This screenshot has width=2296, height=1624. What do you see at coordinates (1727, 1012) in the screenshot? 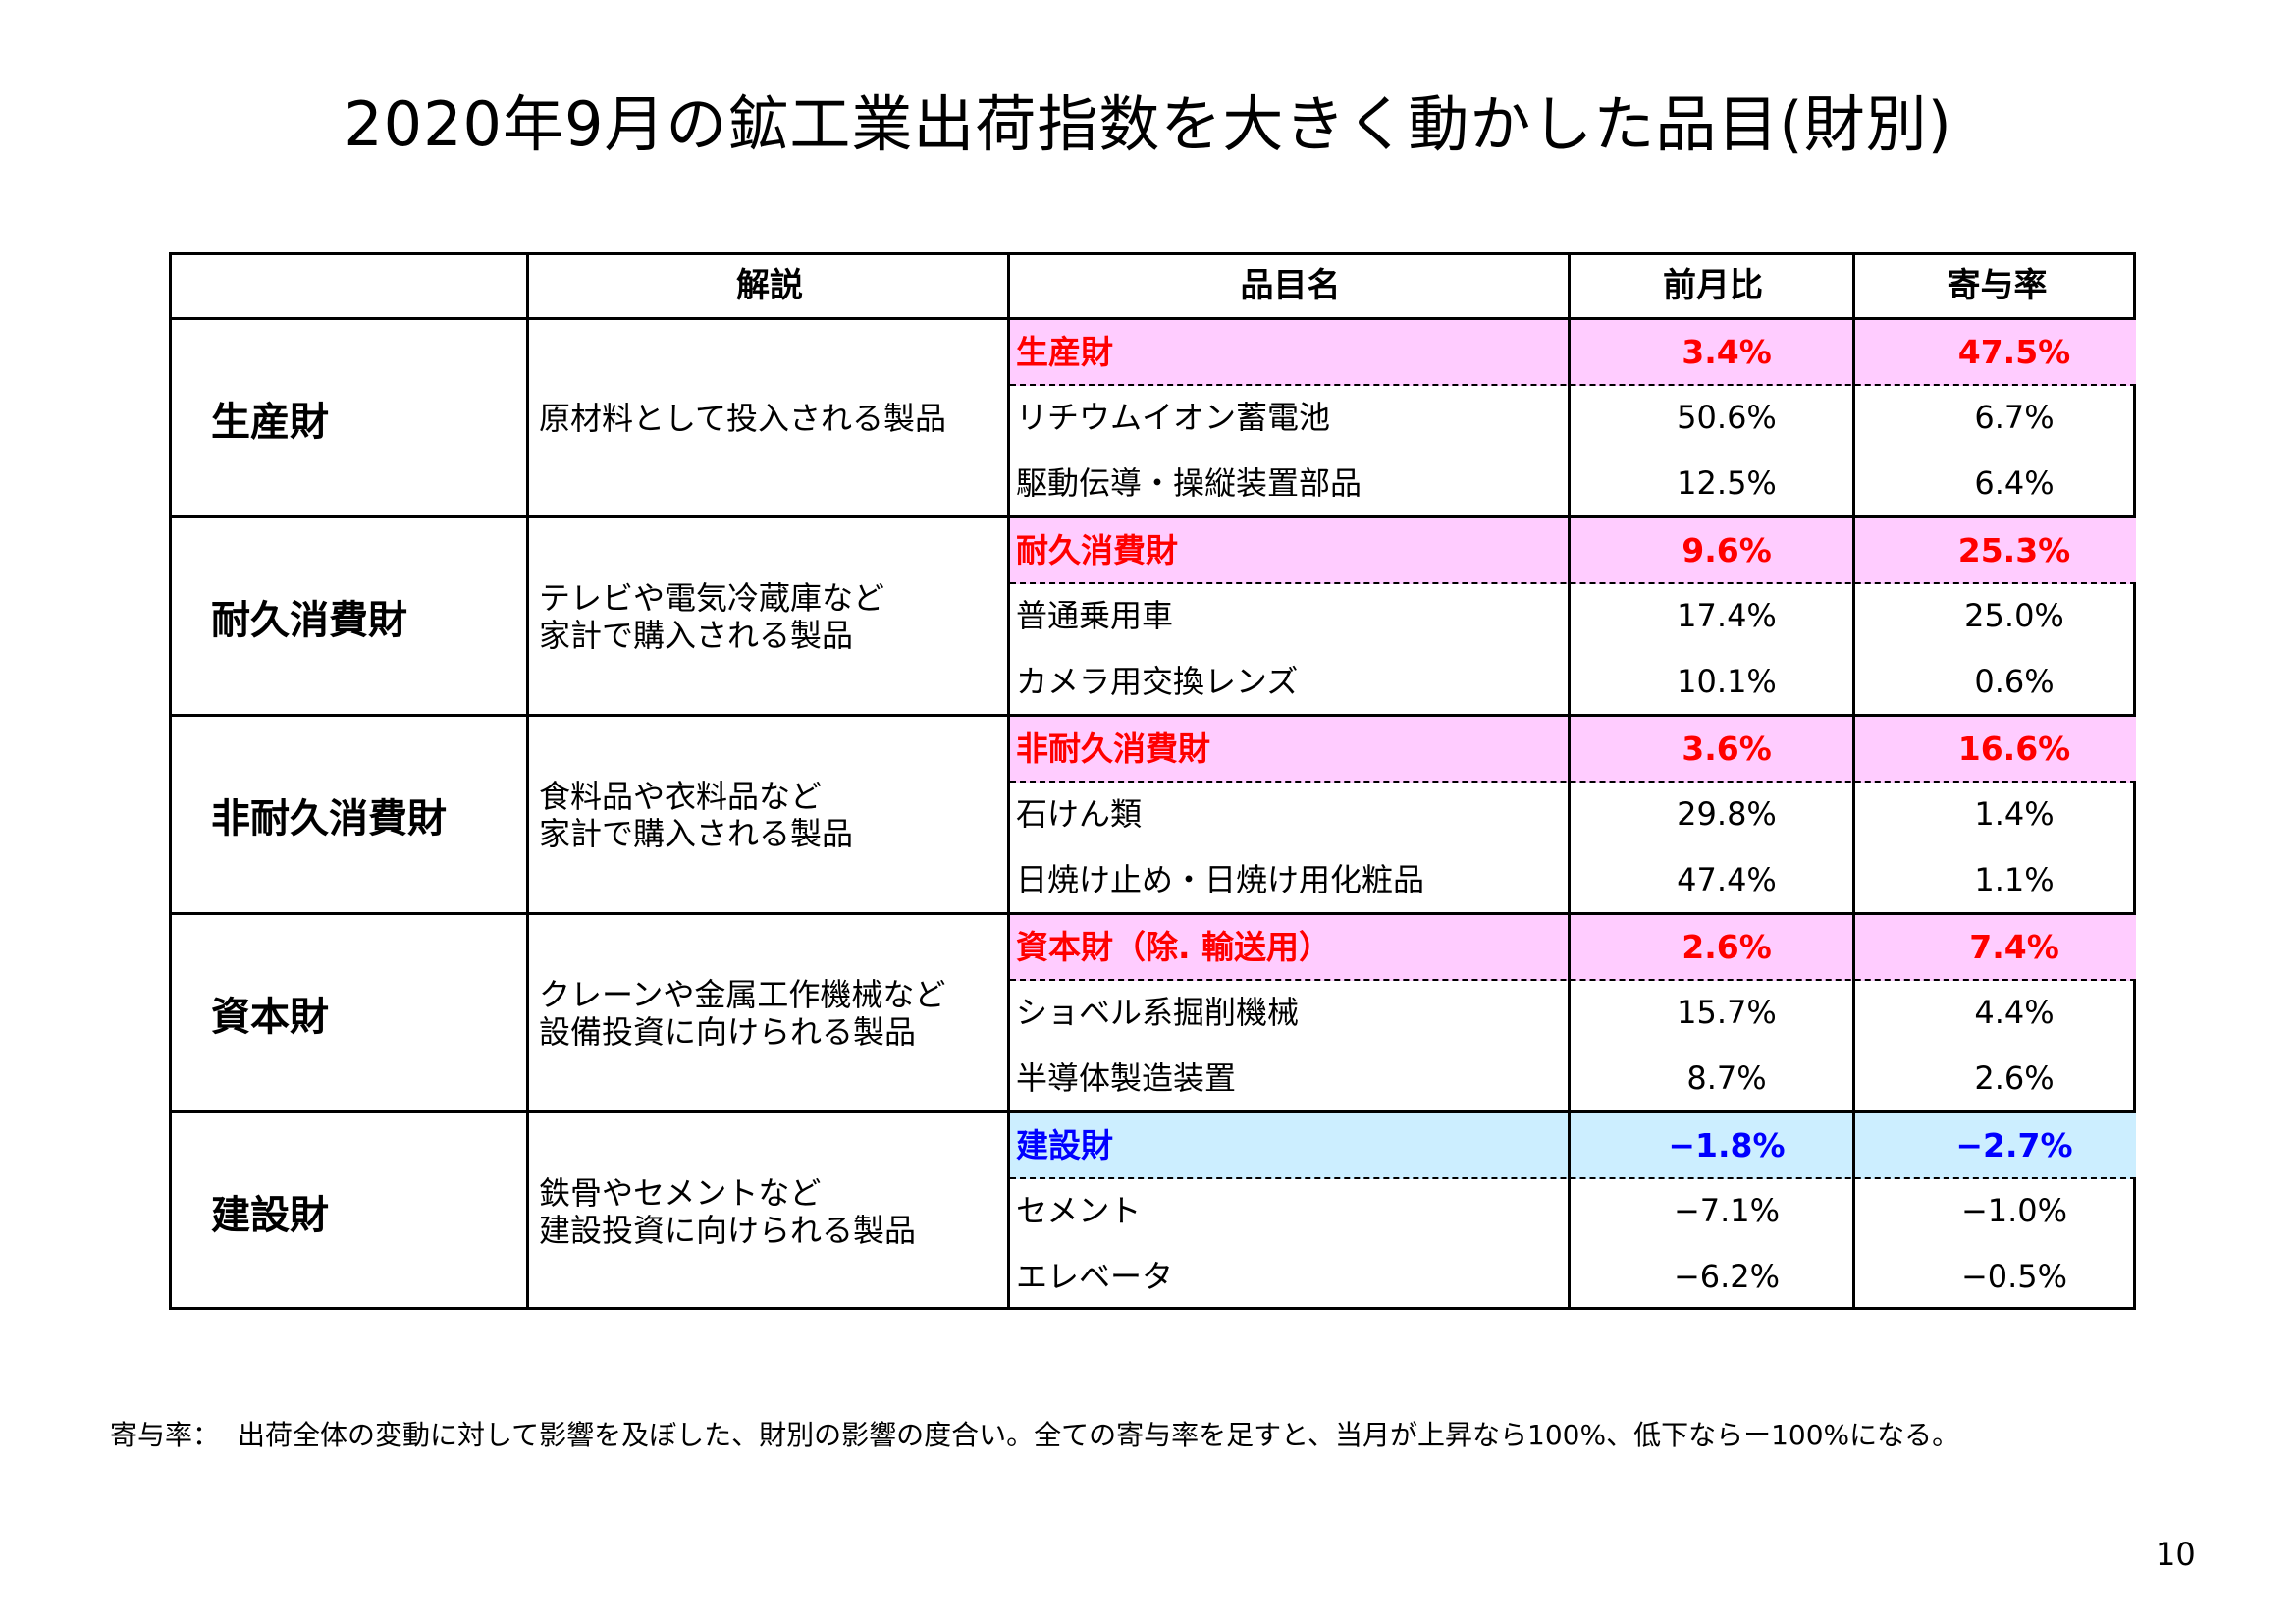
I see `month-over-month-value: 15.7%` at bounding box center [1727, 1012].